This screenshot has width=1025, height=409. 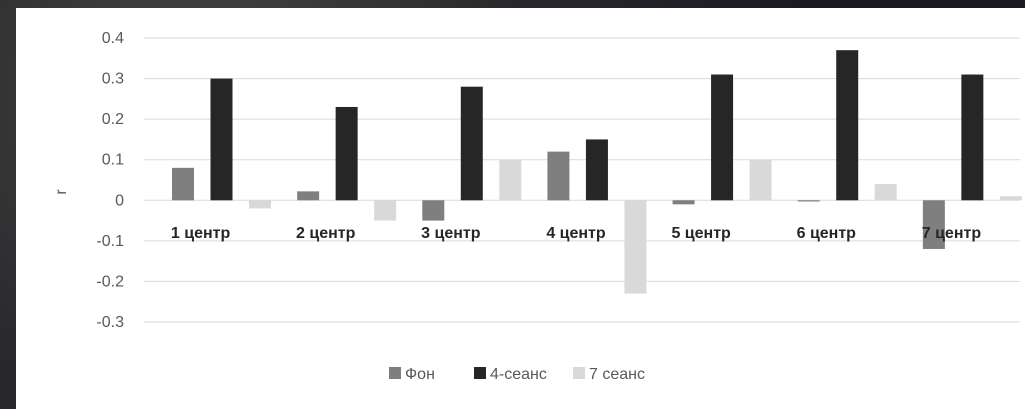 What do you see at coordinates (1010, 198) in the screenshot?
I see `bar-7 сеанс-7 центр` at bounding box center [1010, 198].